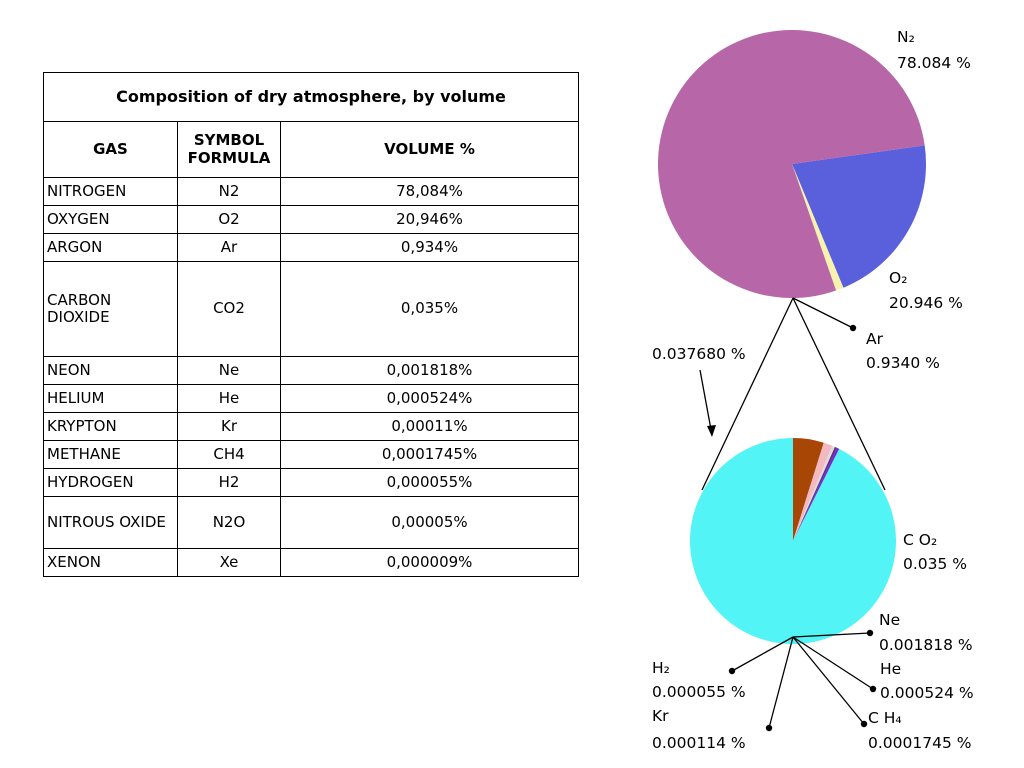 The width and height of the screenshot is (1024, 768). Describe the element at coordinates (229, 398) in the screenshot. I see `symbol-cell: He` at that location.